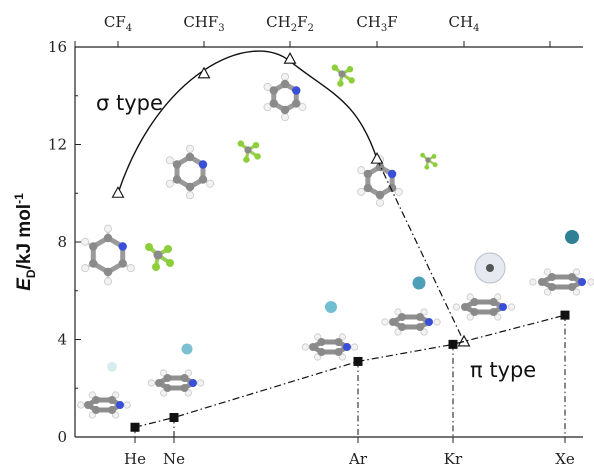 The width and height of the screenshot is (594, 470). Describe the element at coordinates (453, 459) in the screenshot. I see `x-bottom-tick-label: Kr` at that location.